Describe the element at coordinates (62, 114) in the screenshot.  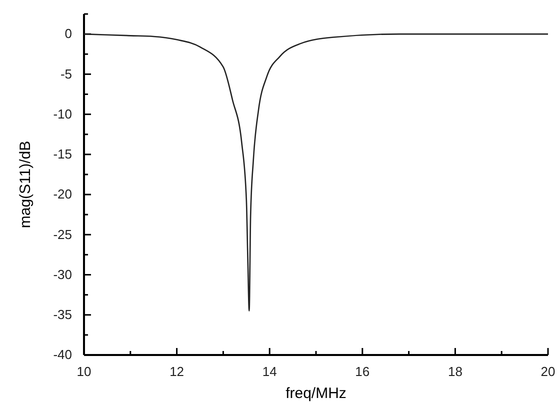
I see `y-tick-label: -10` at that location.